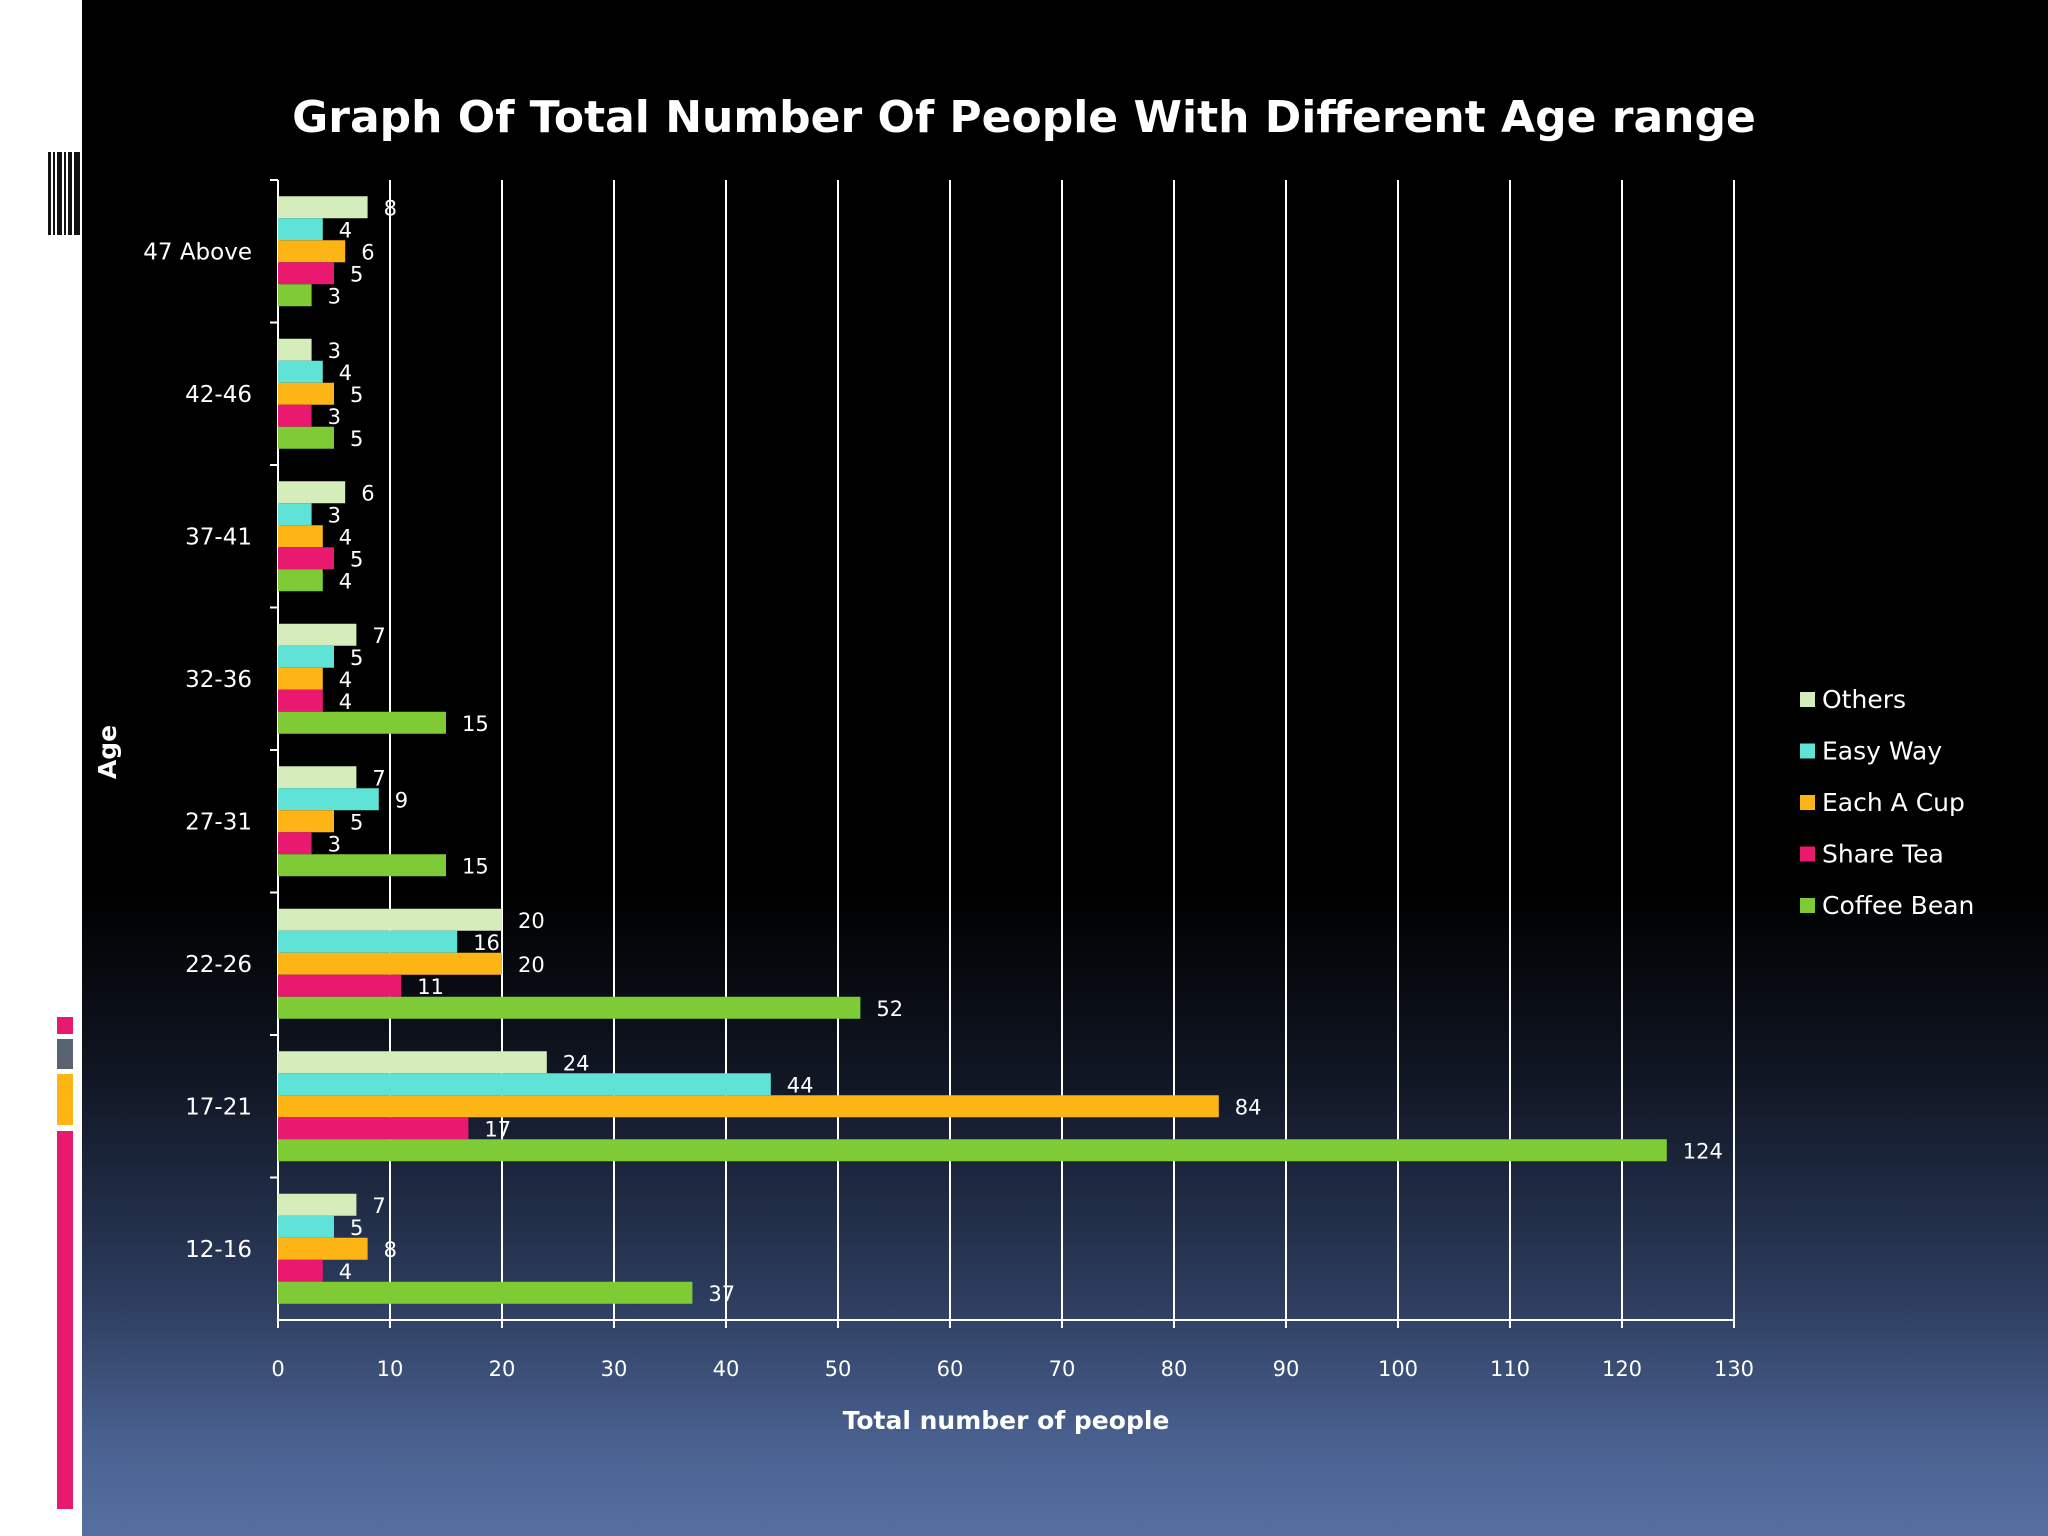 This screenshot has height=1536, width=2048. Describe the element at coordinates (65, 1054) in the screenshot. I see `accent-bar-gray` at that location.